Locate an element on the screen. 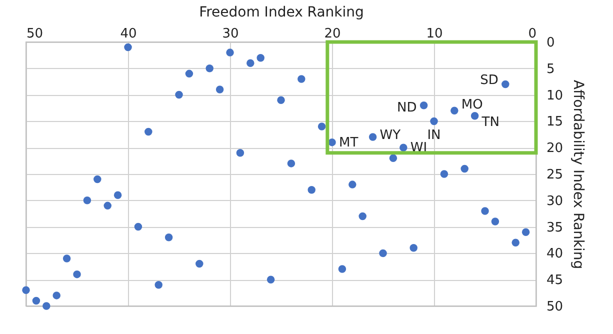  x-tick-label: 20 is located at coordinates (332, 34).